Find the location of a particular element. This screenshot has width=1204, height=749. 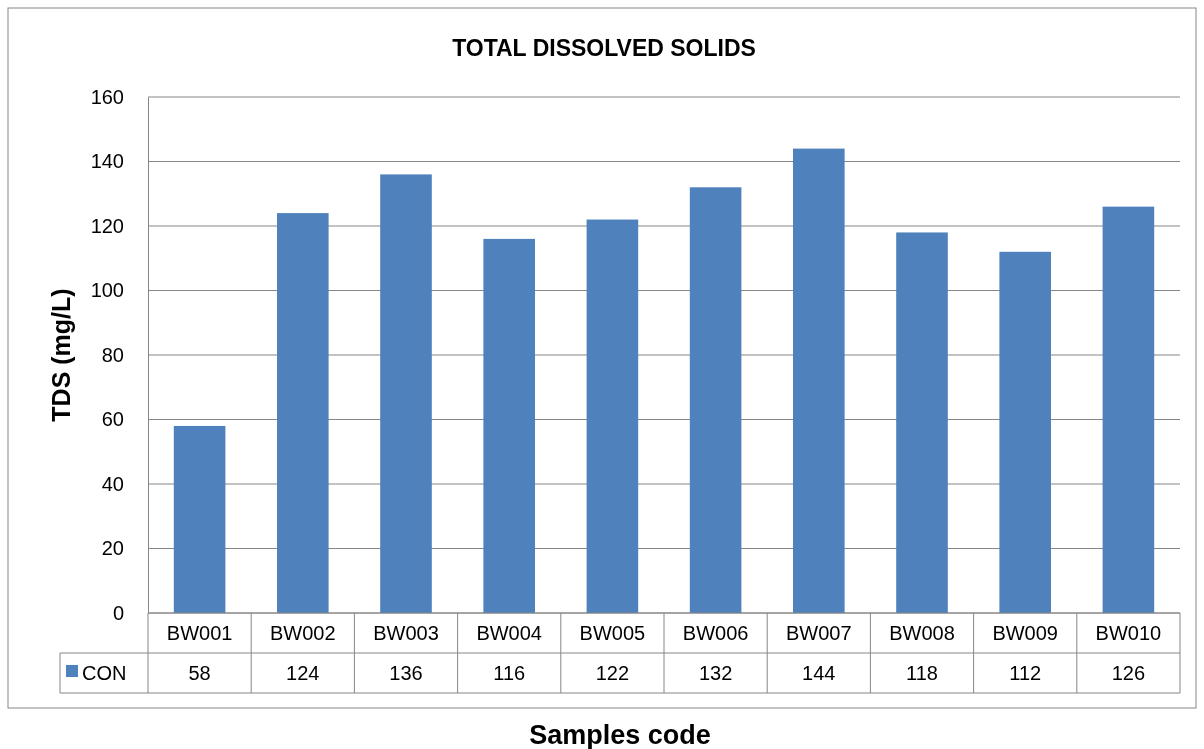

y-tick-label: 40 is located at coordinates (112, 483).